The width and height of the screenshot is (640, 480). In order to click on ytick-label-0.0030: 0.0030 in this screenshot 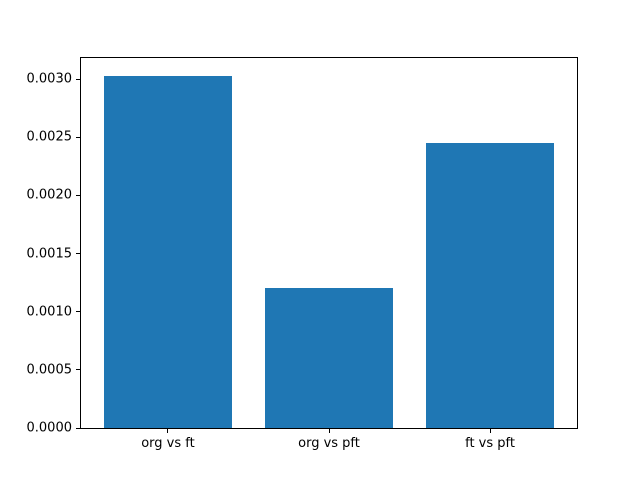, I will do `click(49, 79)`.